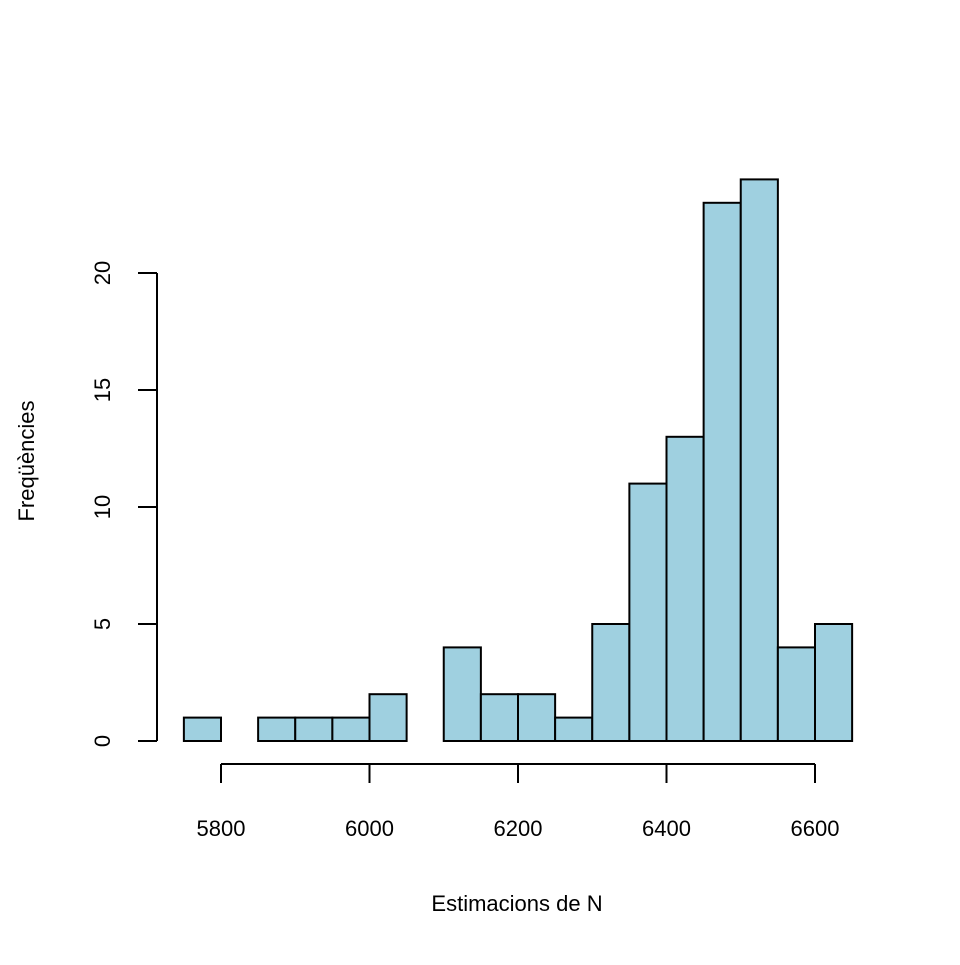 The width and height of the screenshot is (960, 965). Describe the element at coordinates (102, 507) in the screenshot. I see `y-tick-label: 10` at that location.